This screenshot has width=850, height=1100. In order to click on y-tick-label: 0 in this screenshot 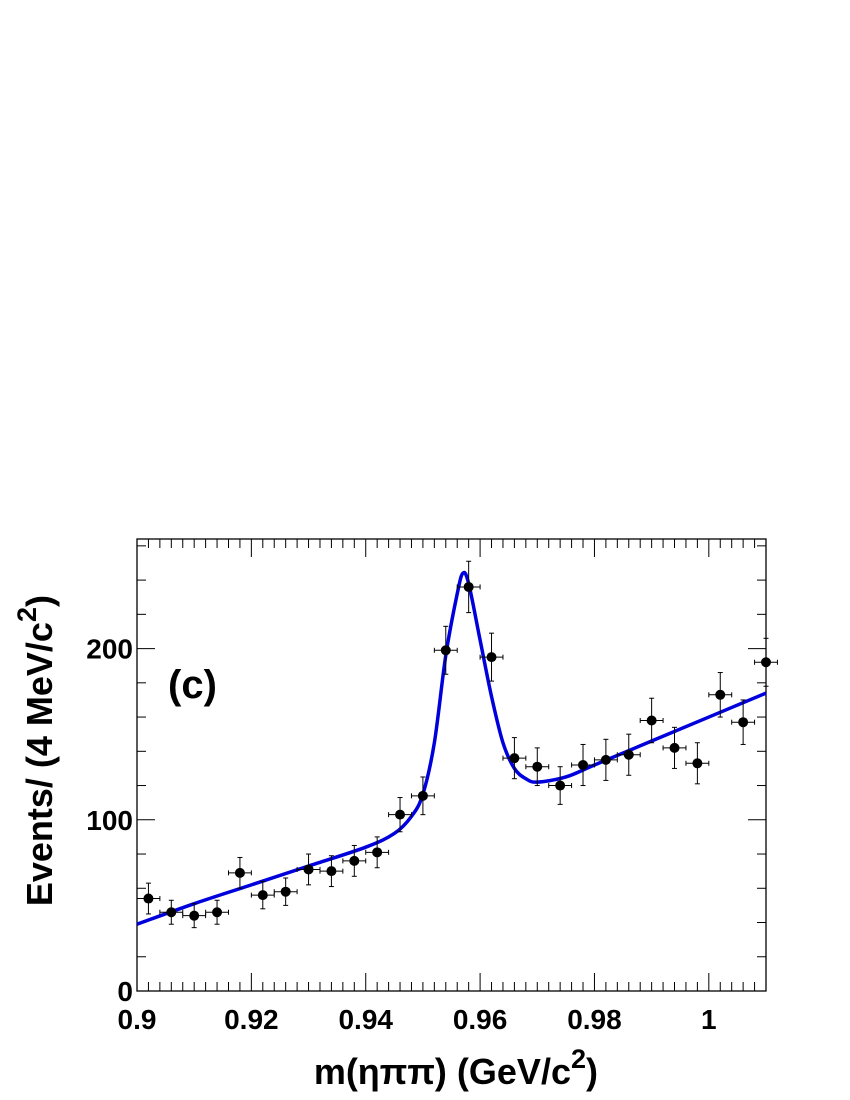, I will do `click(125, 991)`.